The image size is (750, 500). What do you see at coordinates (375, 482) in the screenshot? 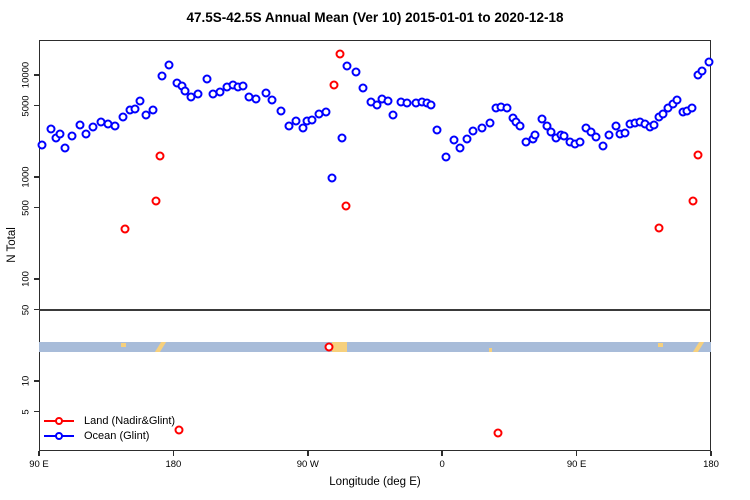
I see `x-axis-title: Longitude (deg E)` at bounding box center [375, 482].